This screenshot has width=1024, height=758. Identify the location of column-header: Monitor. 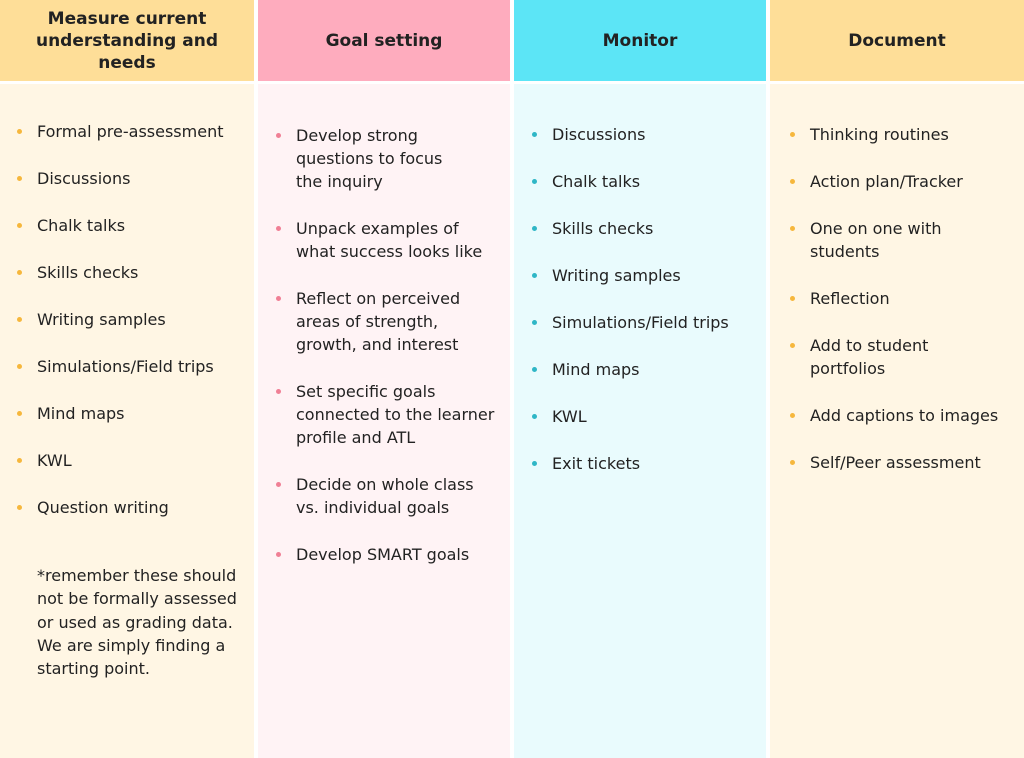
(640, 40).